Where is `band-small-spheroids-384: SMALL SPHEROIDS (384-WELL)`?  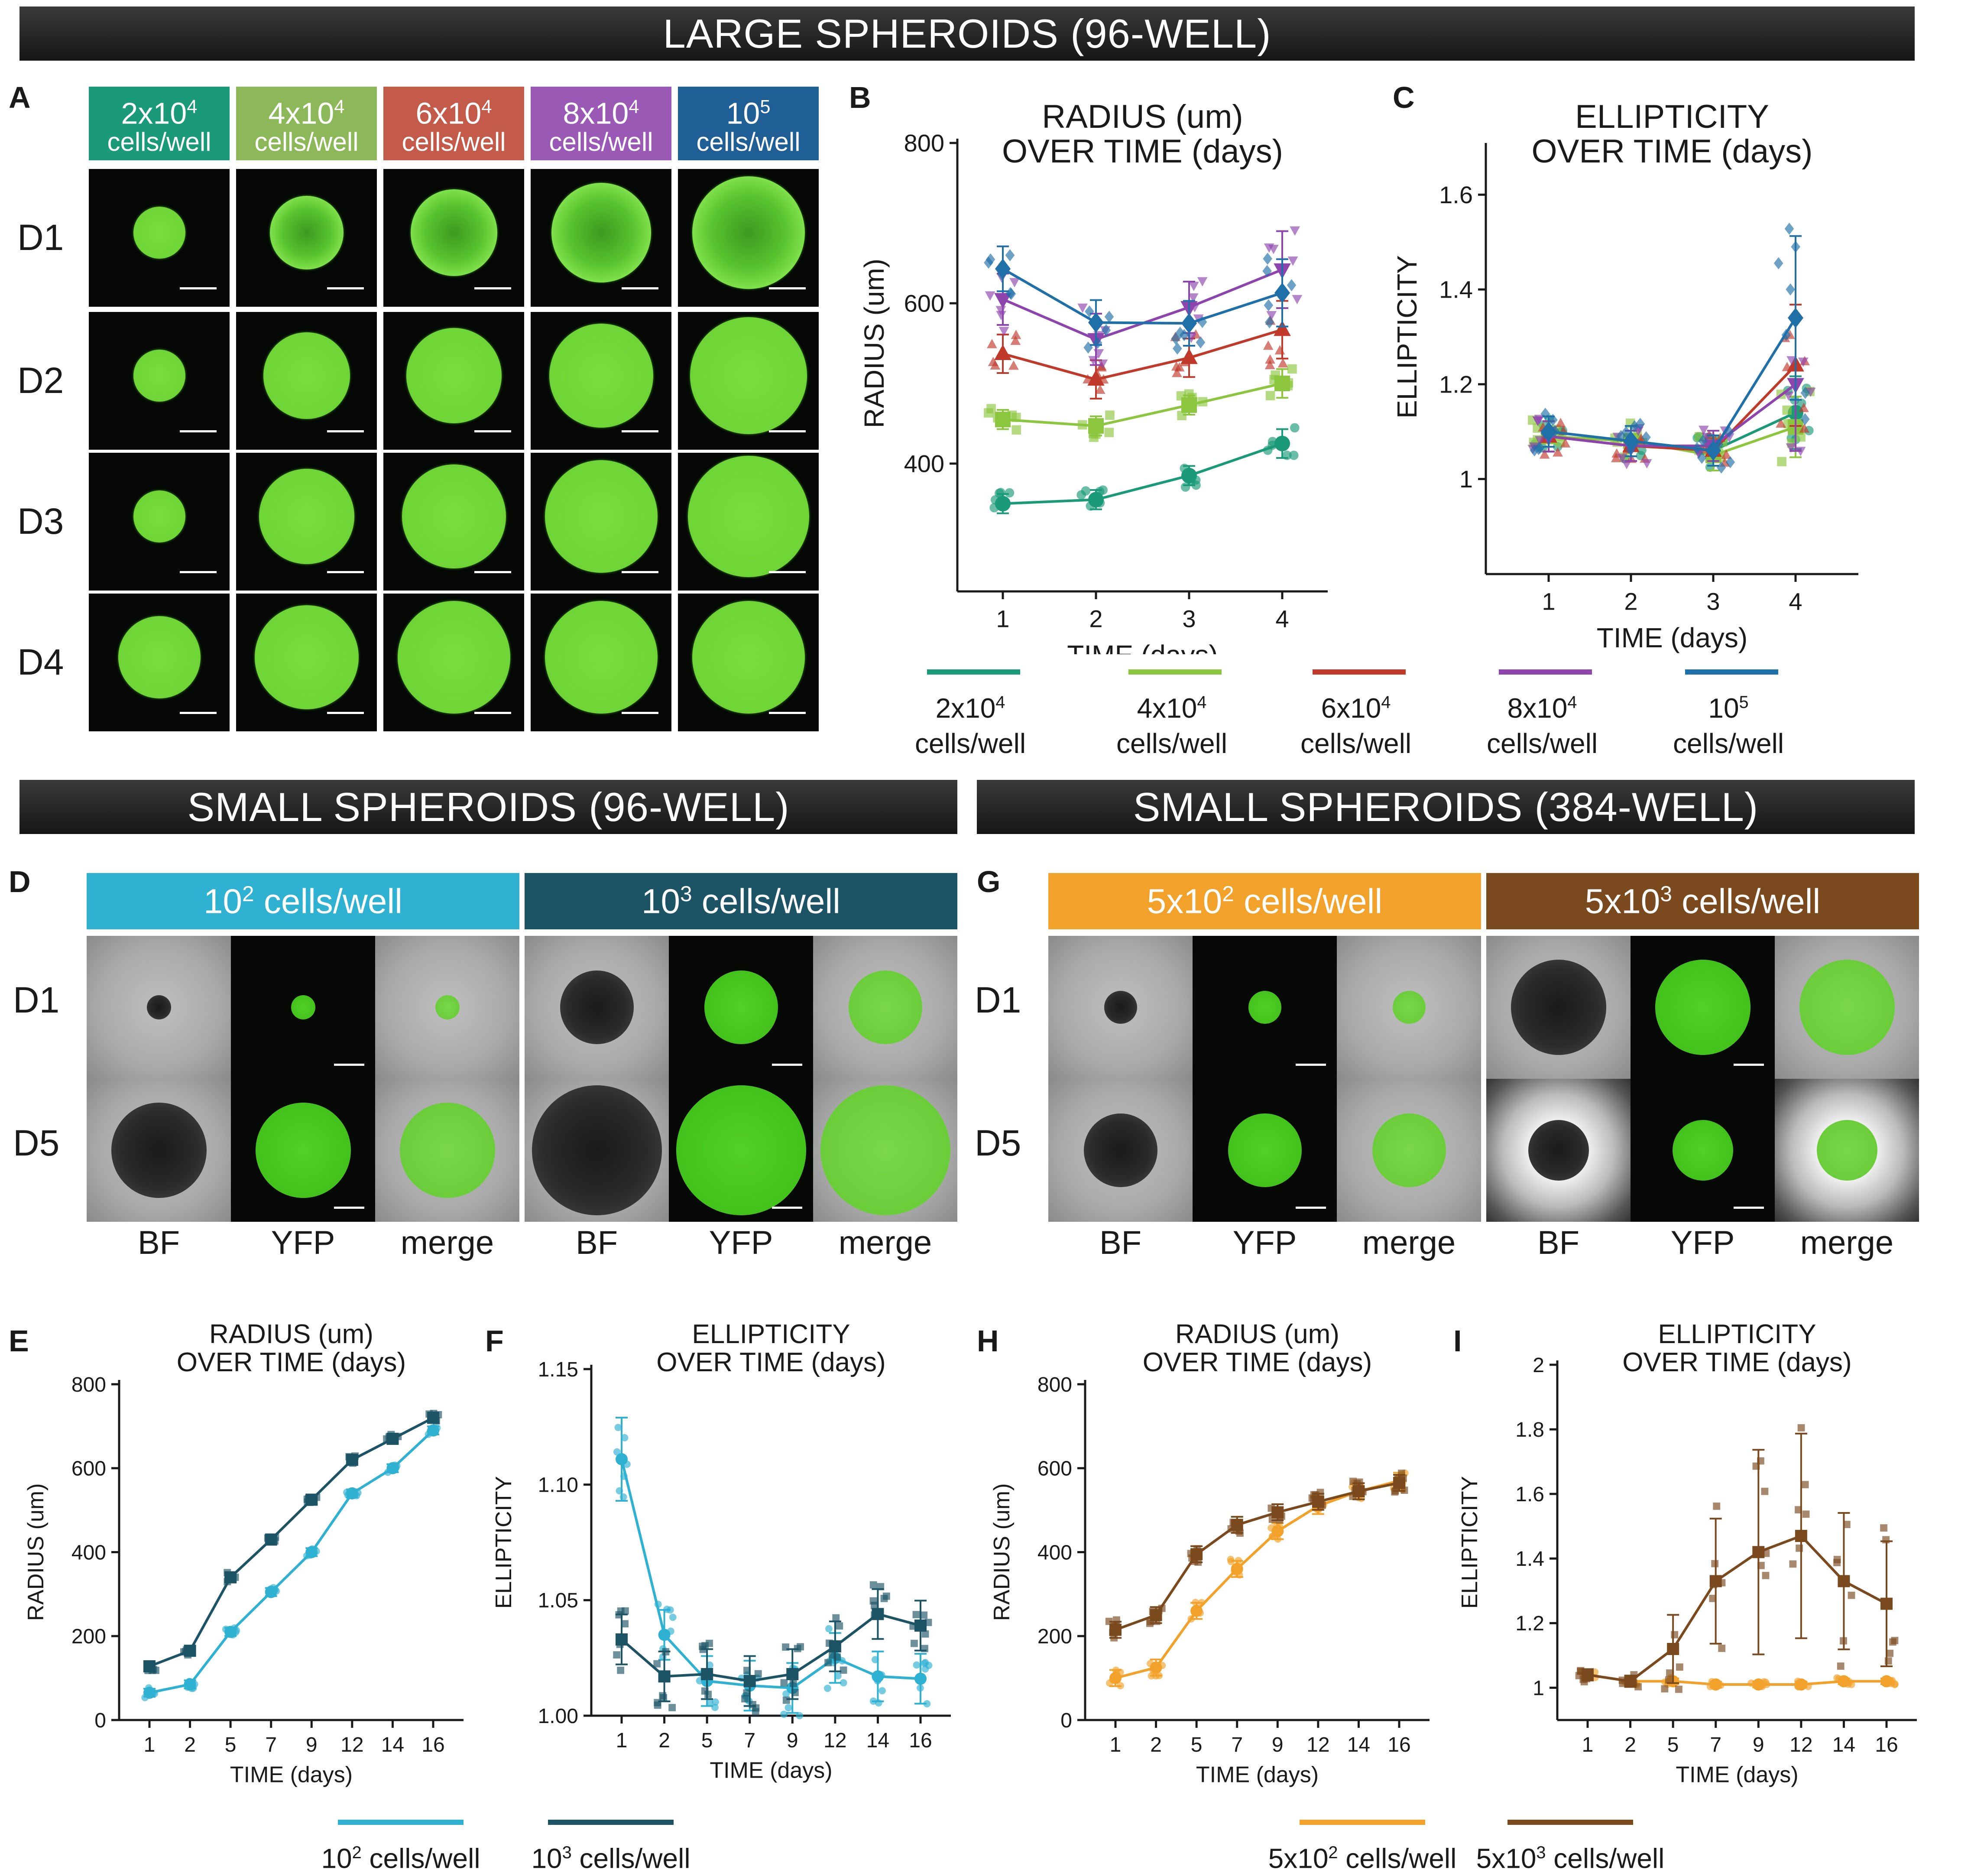 band-small-spheroids-384: SMALL SPHEROIDS (384-WELL) is located at coordinates (1446, 807).